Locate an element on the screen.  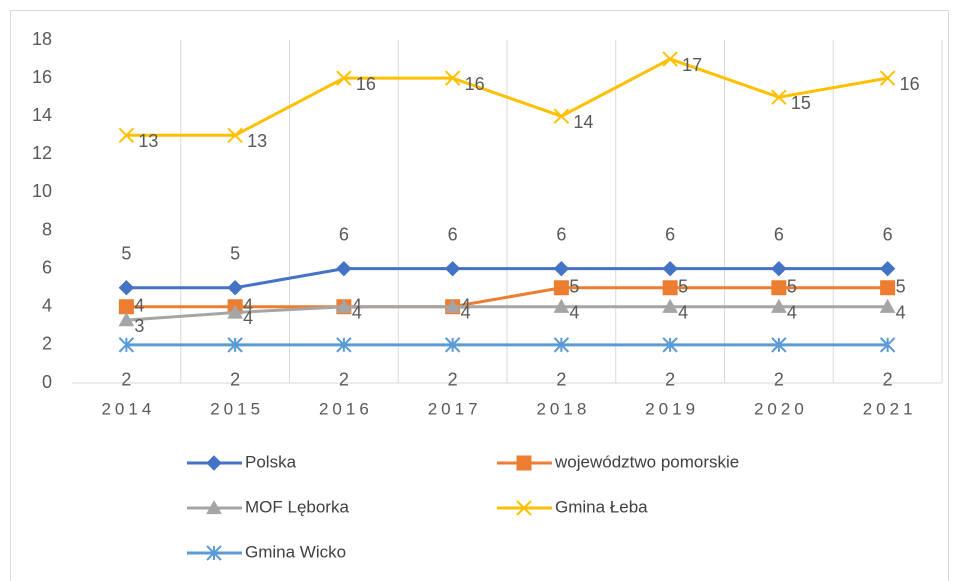
legend-item: MOF Lęborka is located at coordinates (268, 506).